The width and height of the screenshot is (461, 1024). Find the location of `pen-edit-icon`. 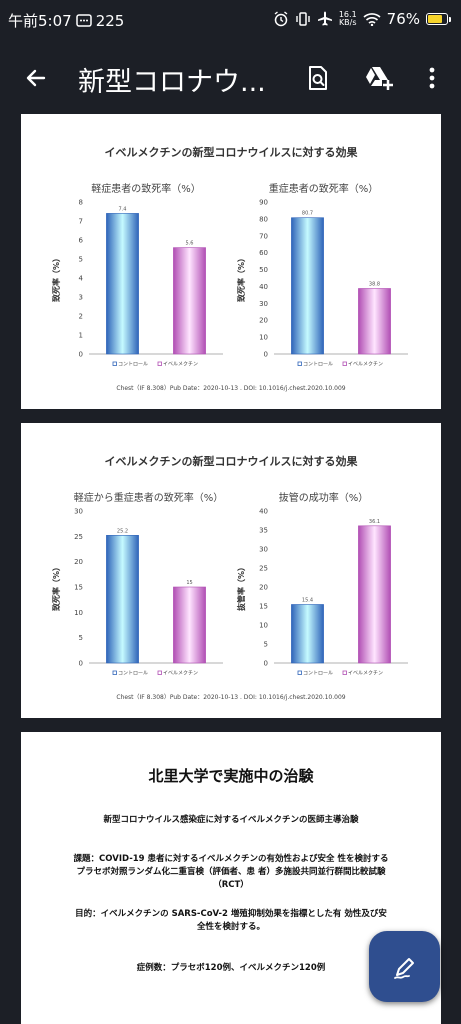

pen-edit-icon is located at coordinates (403, 968).